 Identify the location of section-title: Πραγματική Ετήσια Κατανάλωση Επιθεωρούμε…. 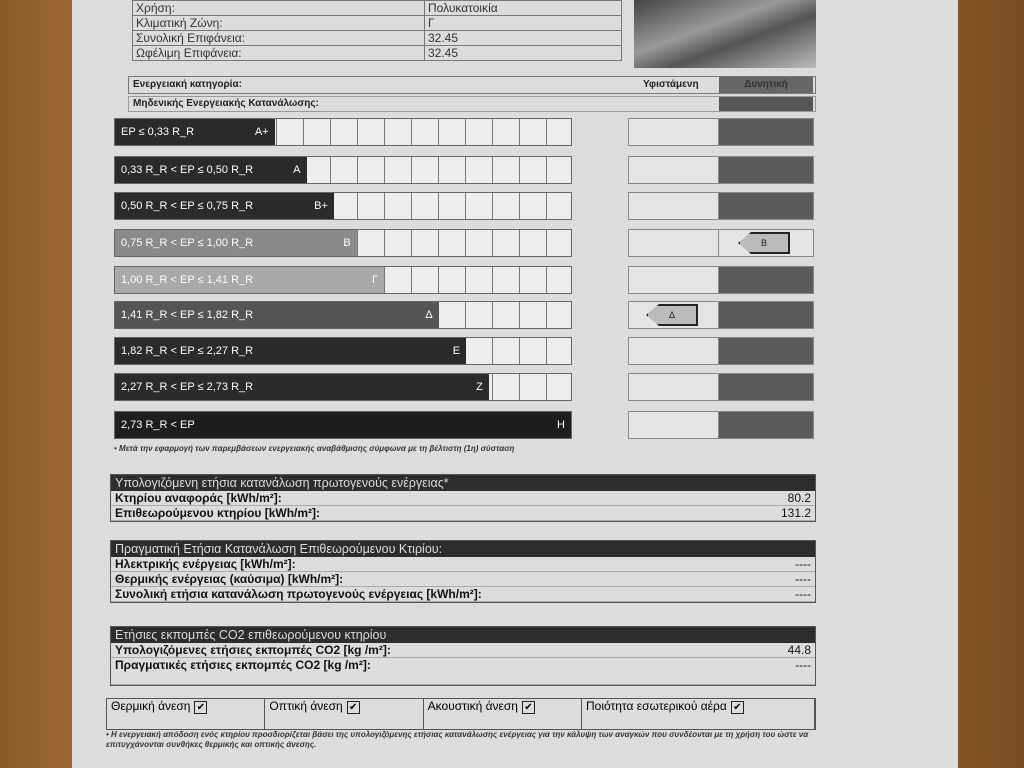
(463, 549).